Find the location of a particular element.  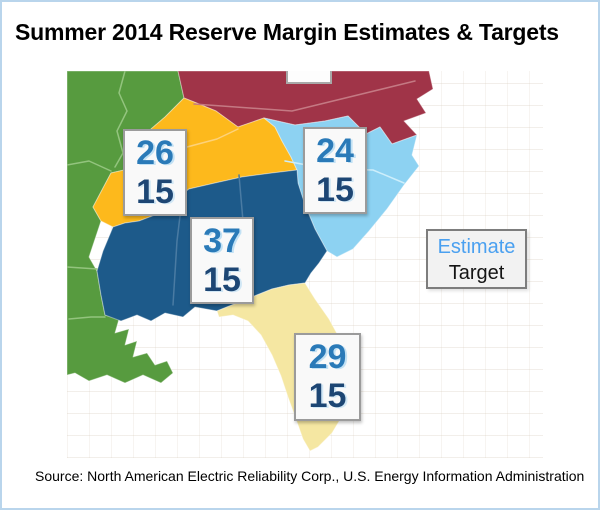

estimate-value: 37 is located at coordinates (222, 241).